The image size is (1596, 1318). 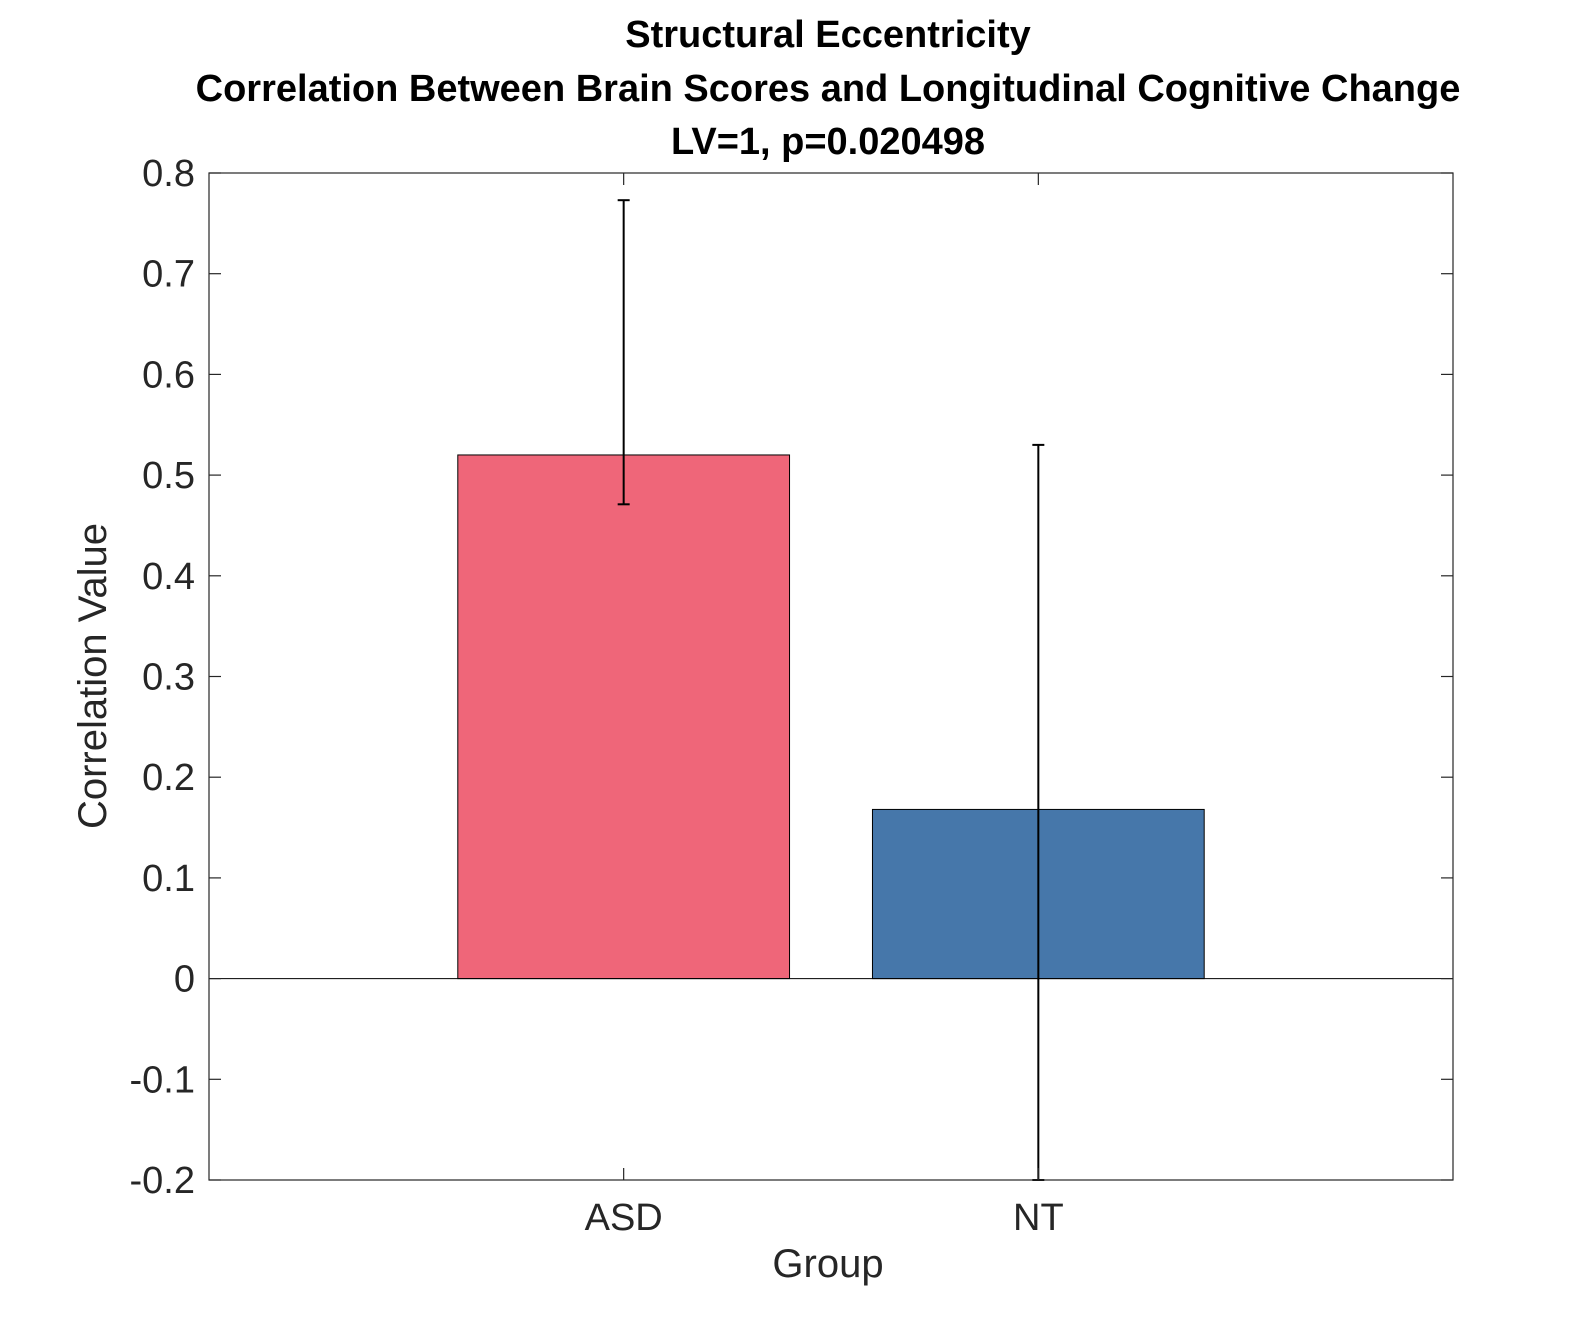 What do you see at coordinates (168, 174) in the screenshot?
I see `y-tick-label: 0.8` at bounding box center [168, 174].